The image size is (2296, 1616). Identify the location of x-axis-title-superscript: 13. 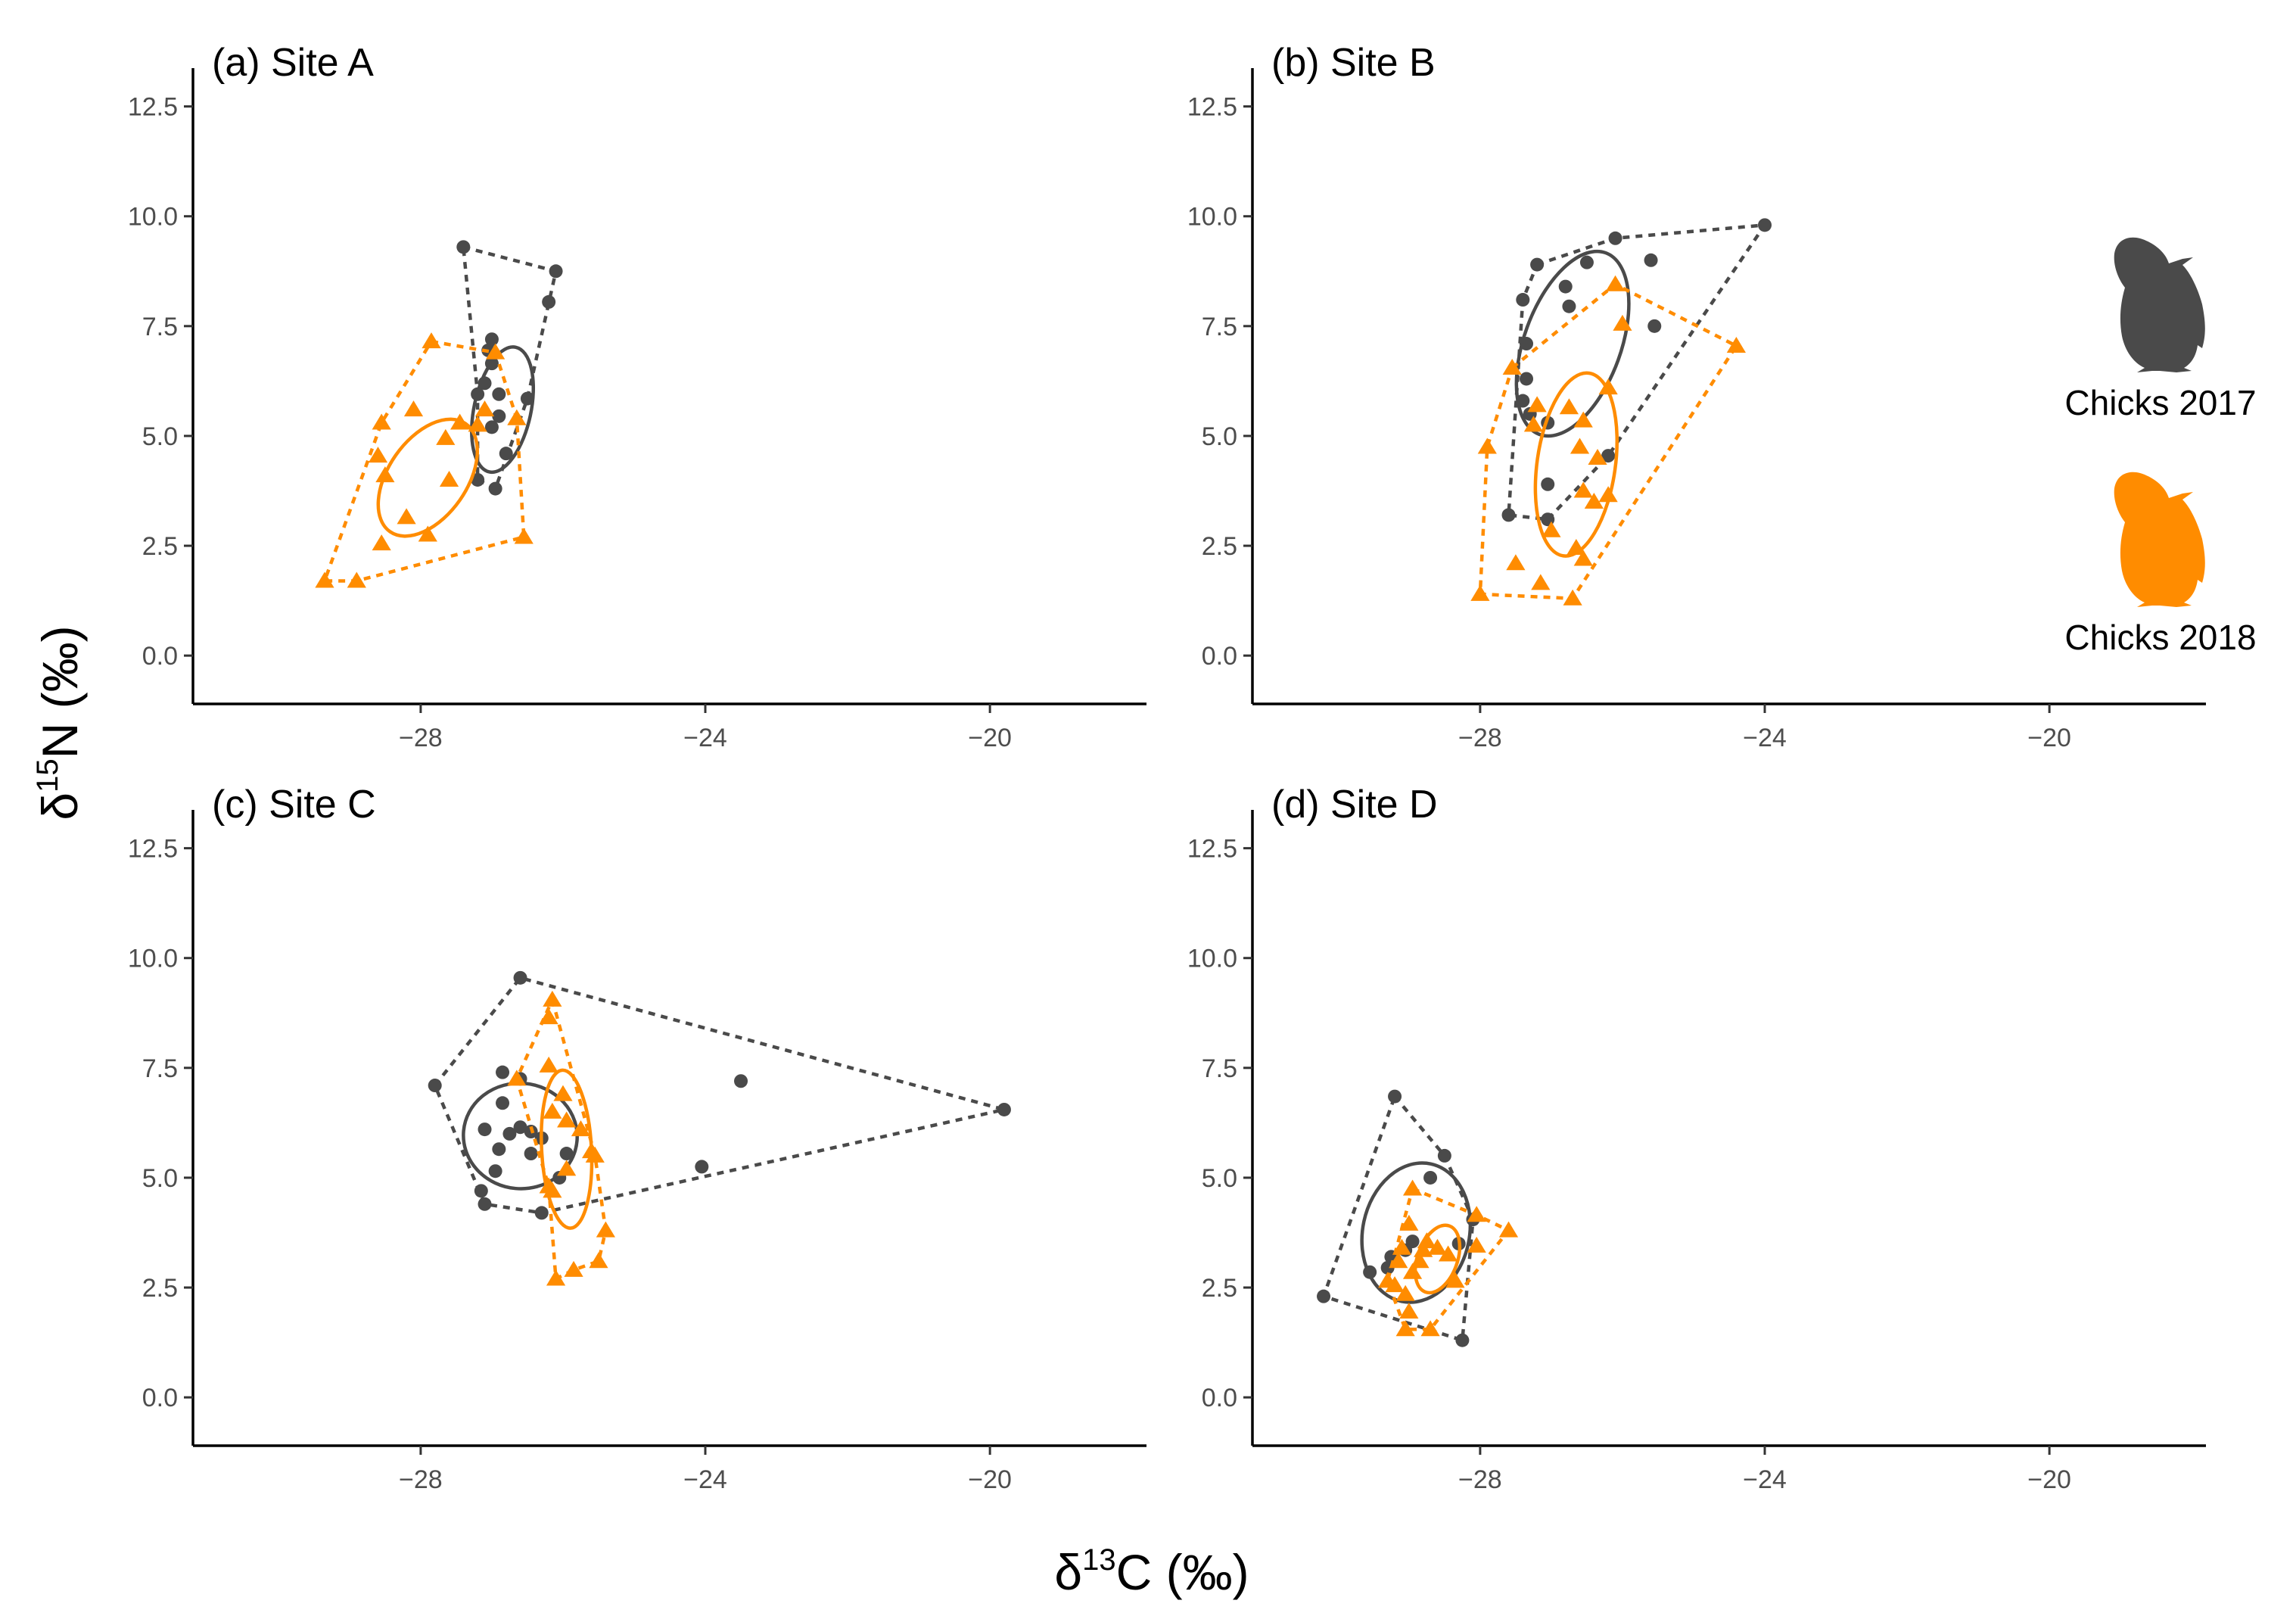
(1099, 1560).